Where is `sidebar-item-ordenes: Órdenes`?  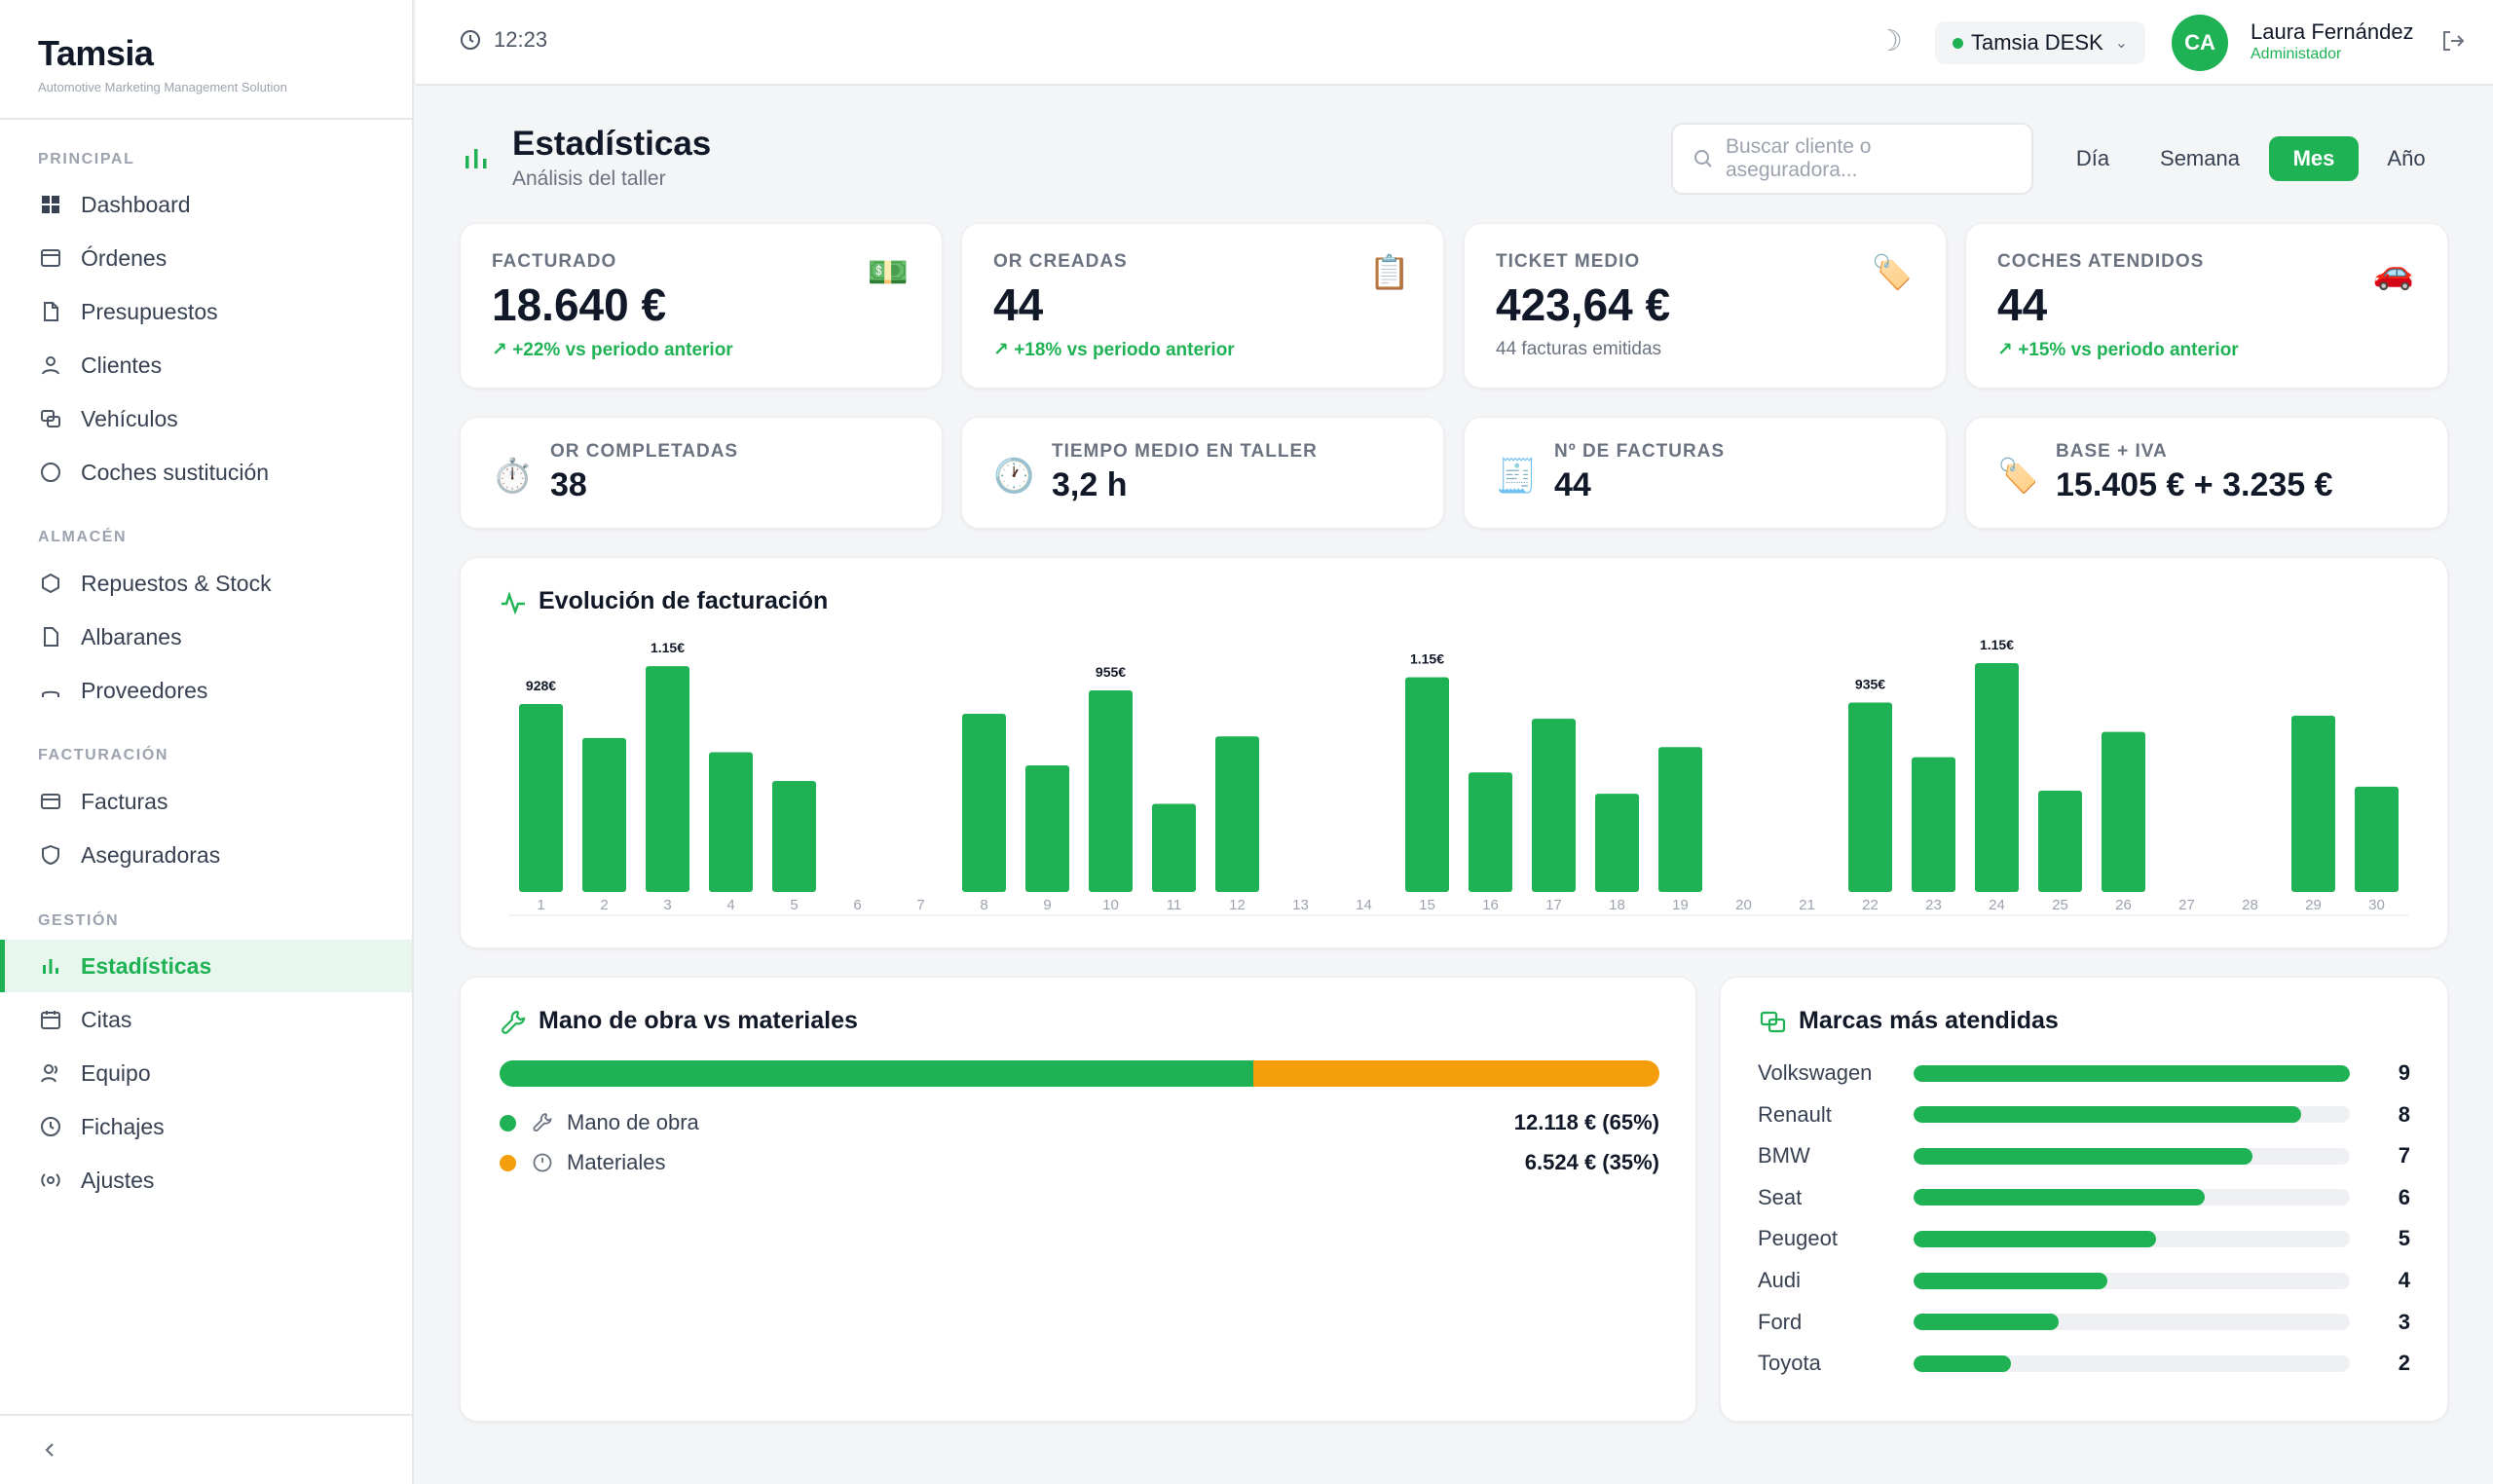 sidebar-item-ordenes: Órdenes is located at coordinates (206, 258).